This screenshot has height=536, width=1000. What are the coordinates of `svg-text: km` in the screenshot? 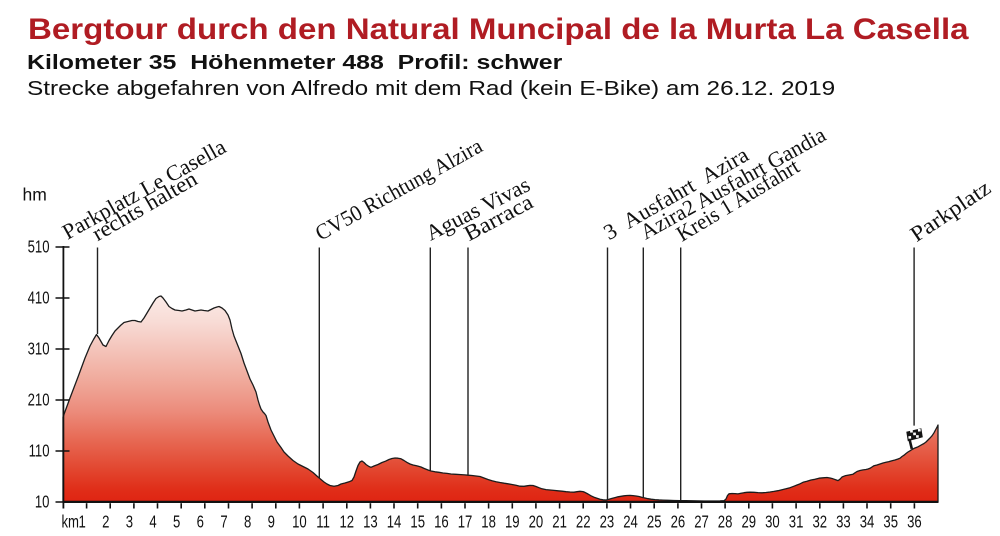 It's located at (70, 522).